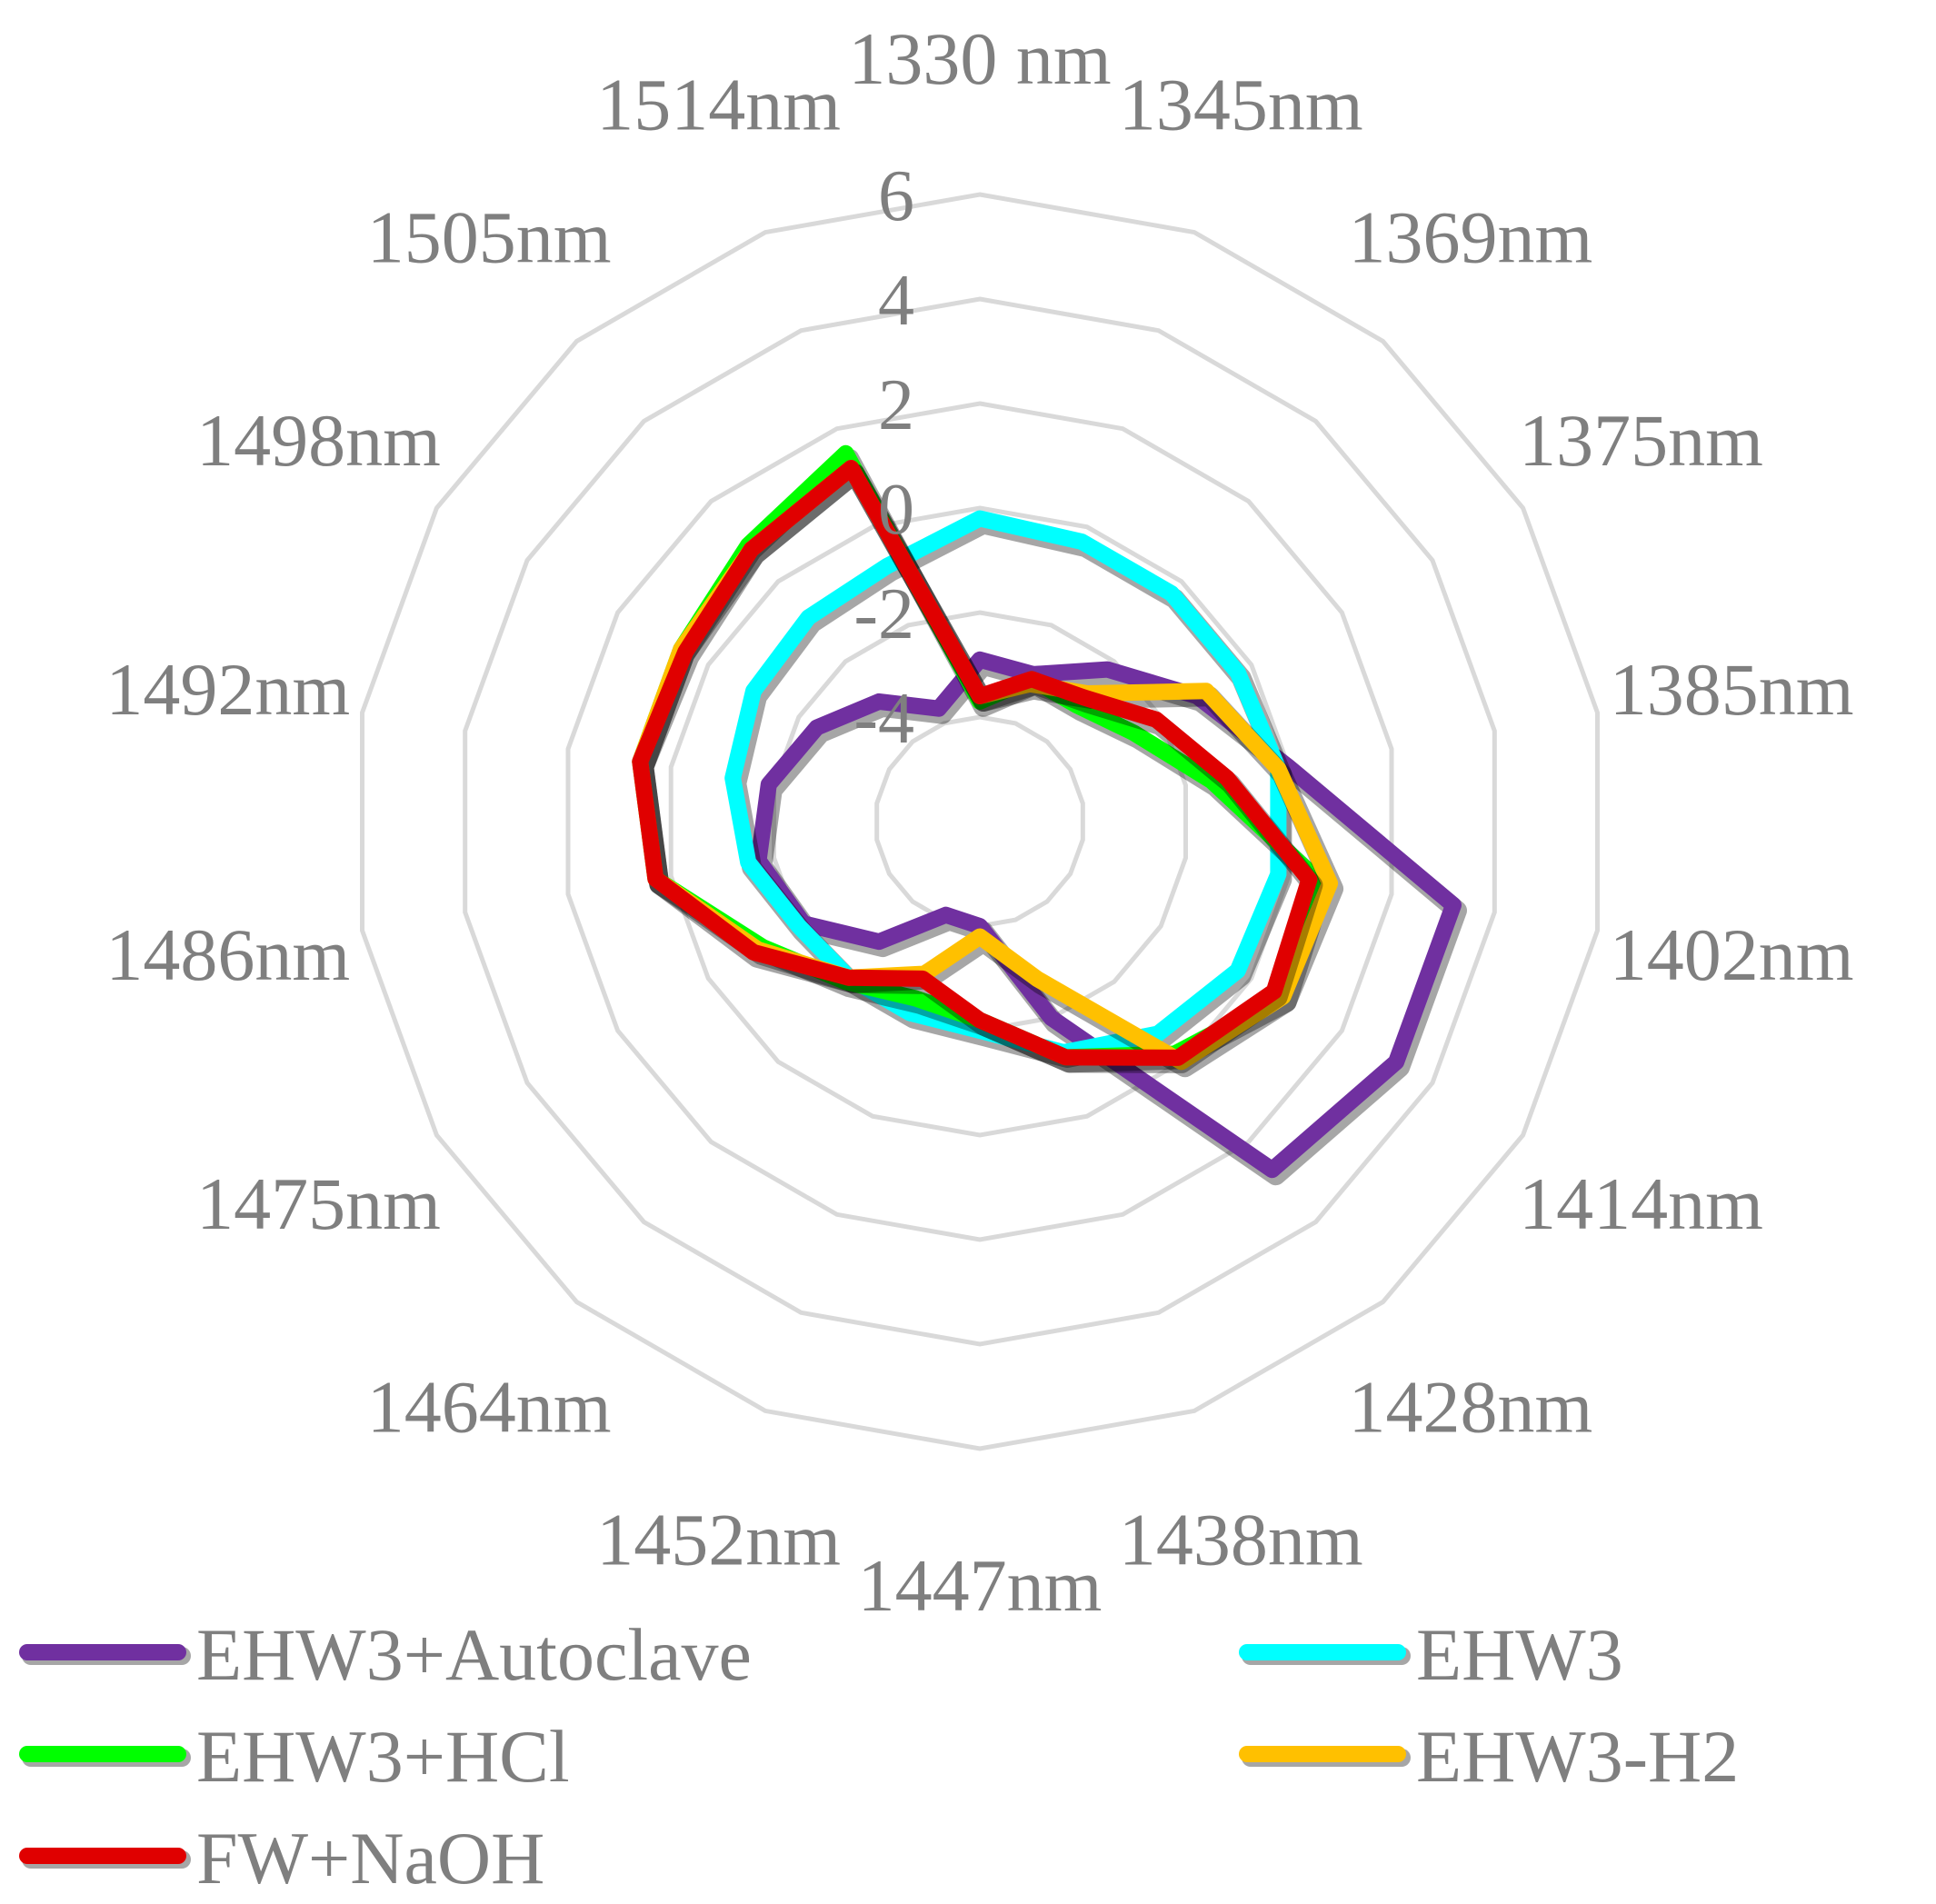 Image resolution: width=1936 pixels, height=1904 pixels. I want to click on legend-label: EHW3+Autoclave, so click(474, 1655).